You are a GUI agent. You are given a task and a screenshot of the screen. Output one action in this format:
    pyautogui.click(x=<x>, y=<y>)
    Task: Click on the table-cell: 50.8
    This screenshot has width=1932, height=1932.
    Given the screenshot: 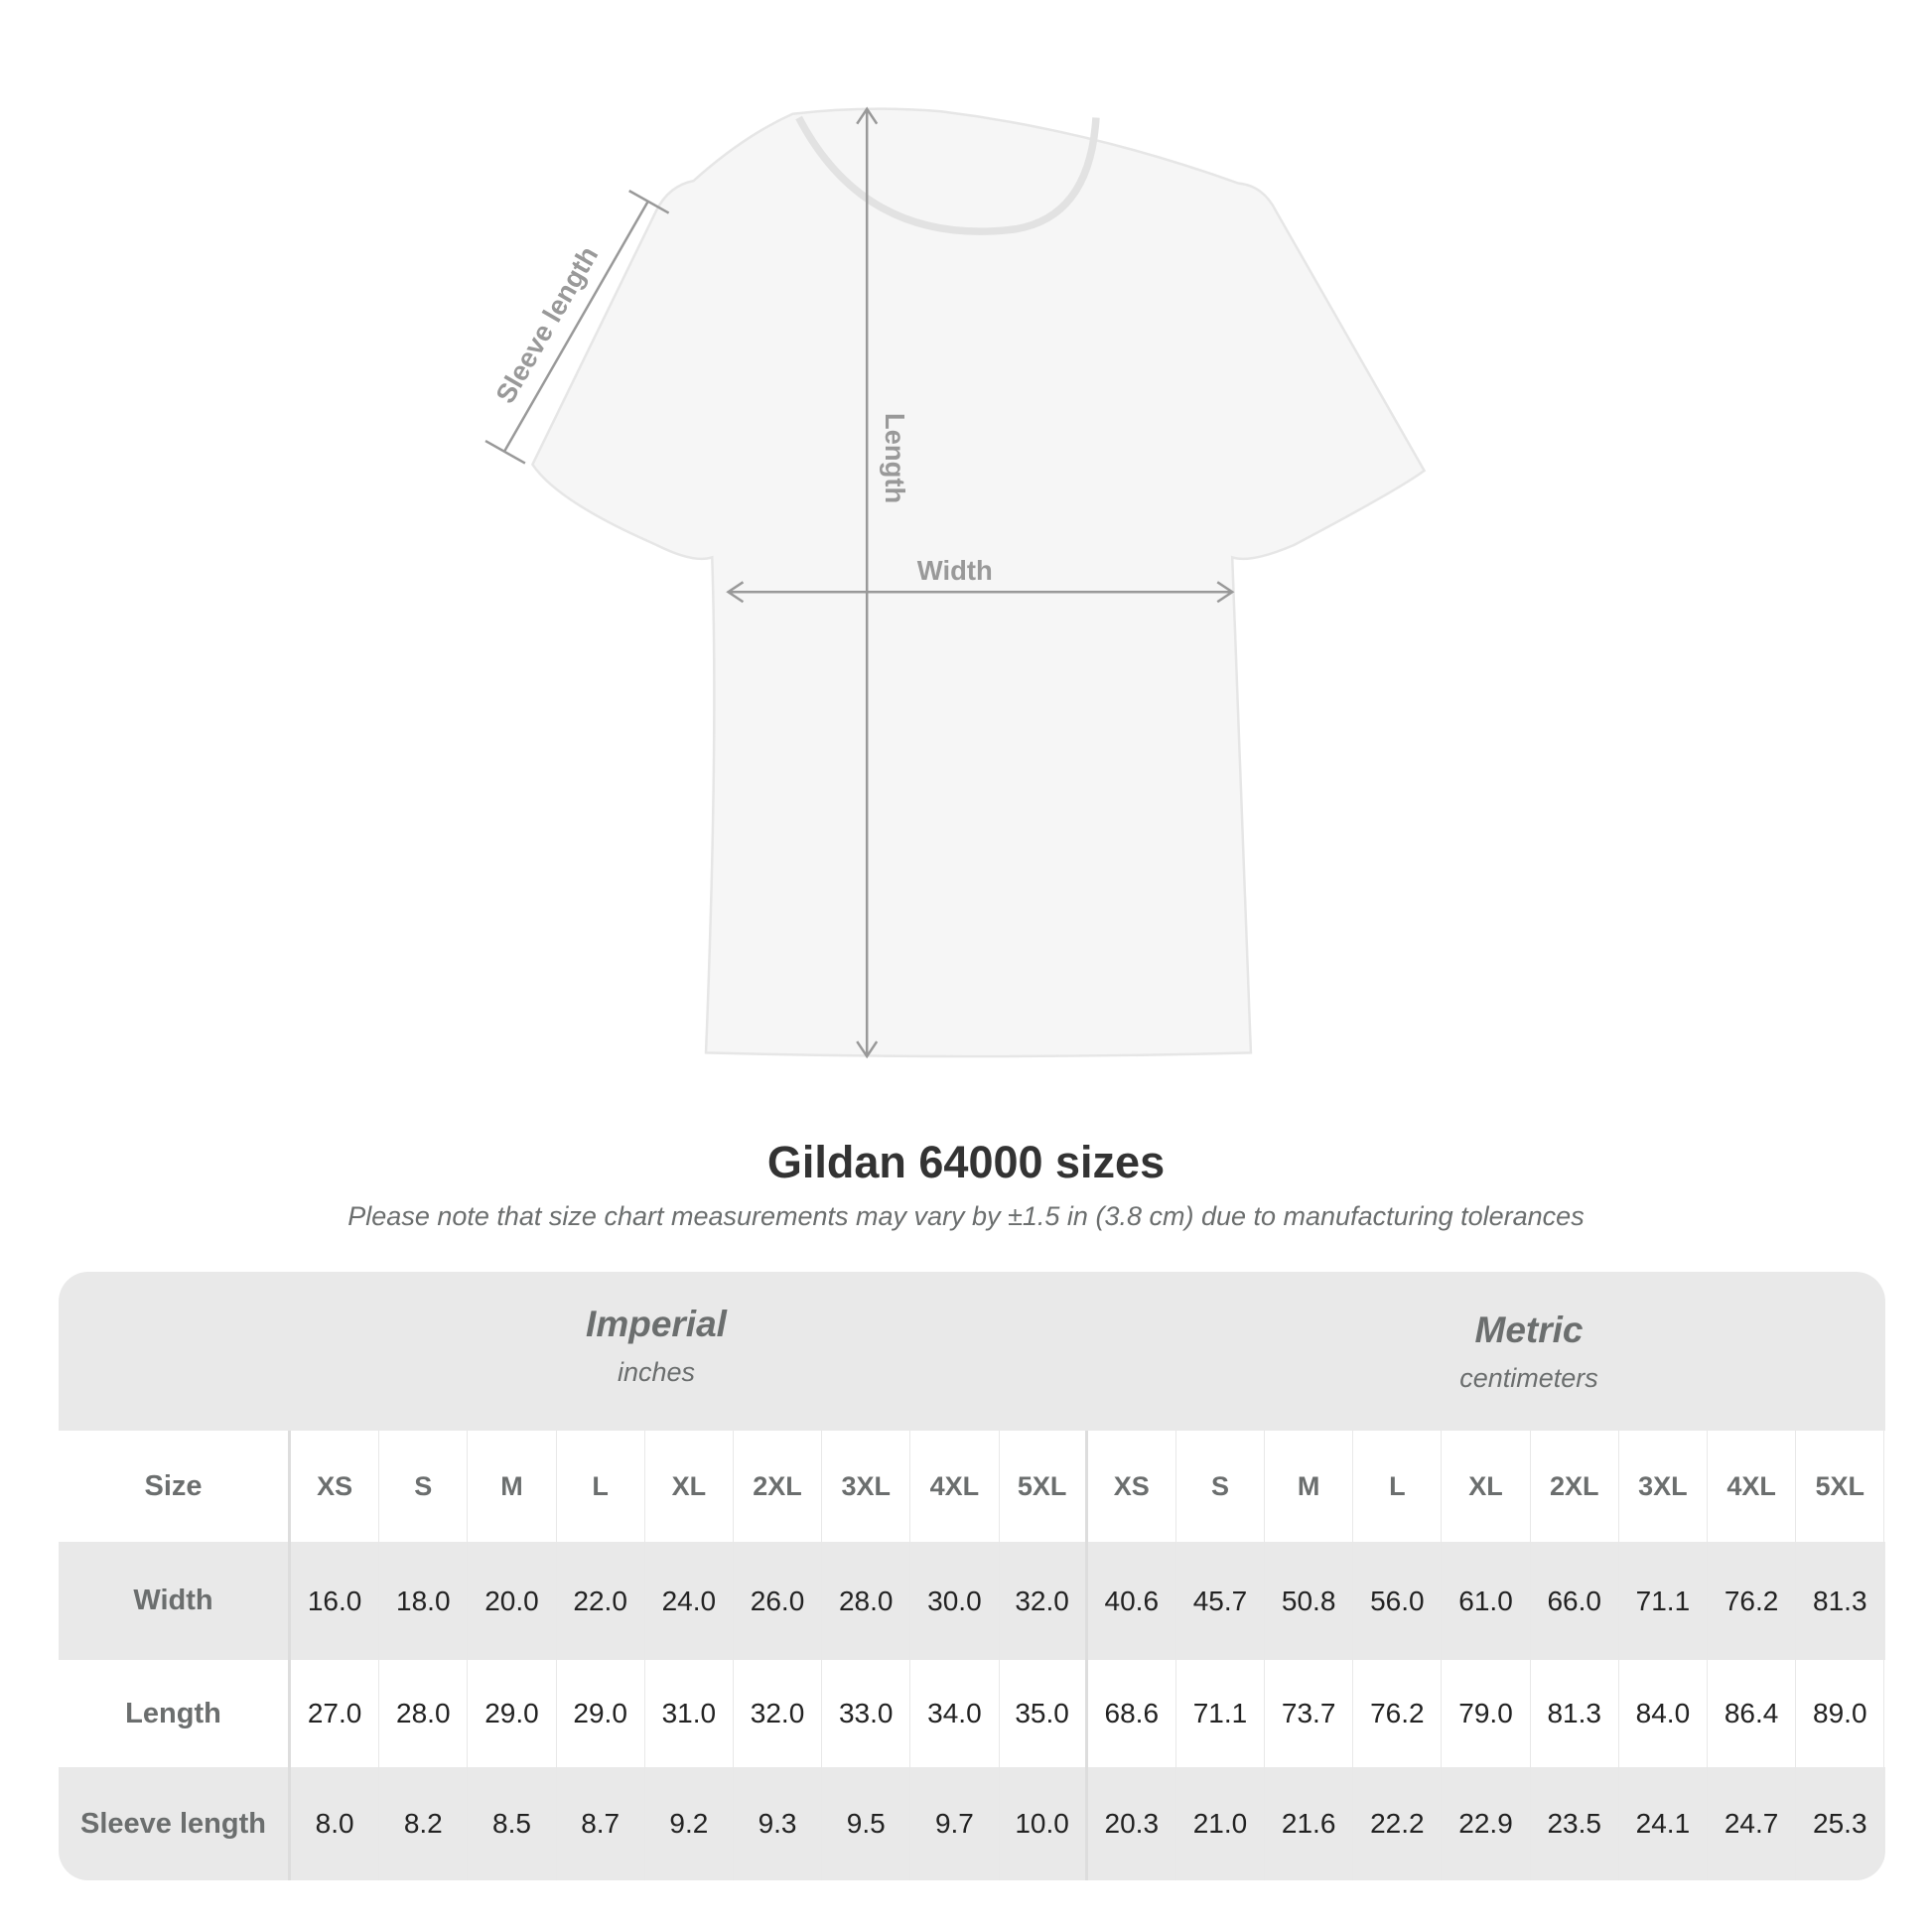 What is the action you would take?
    pyautogui.click(x=1310, y=1601)
    